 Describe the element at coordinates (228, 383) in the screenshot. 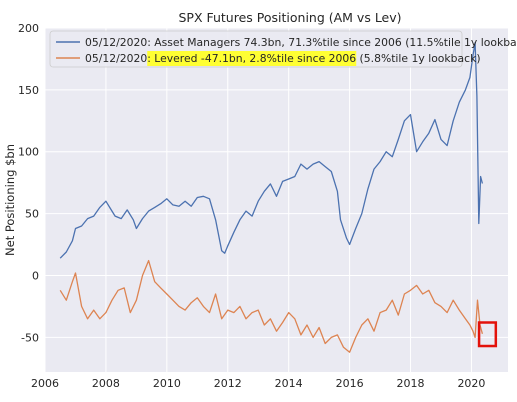

I see `x-tick-label: 2012` at that location.